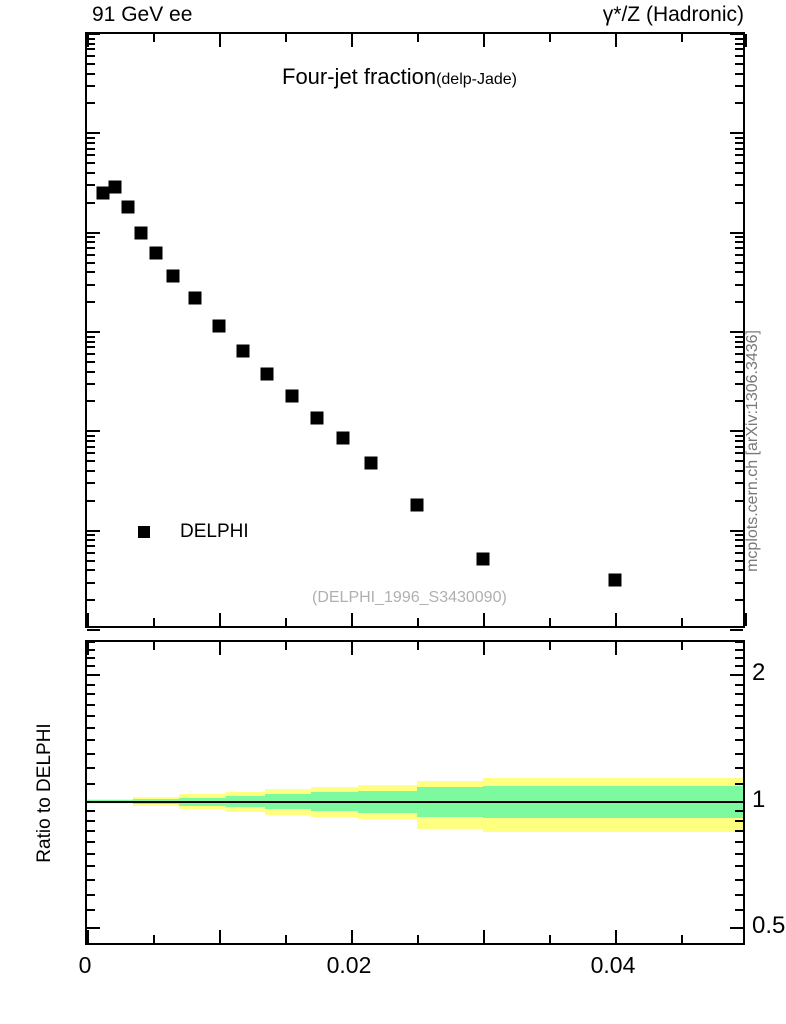 This screenshot has height=1024, width=786. Describe the element at coordinates (769, 925) in the screenshot. I see `ratio-y-axis-label-right: 0.5` at that location.